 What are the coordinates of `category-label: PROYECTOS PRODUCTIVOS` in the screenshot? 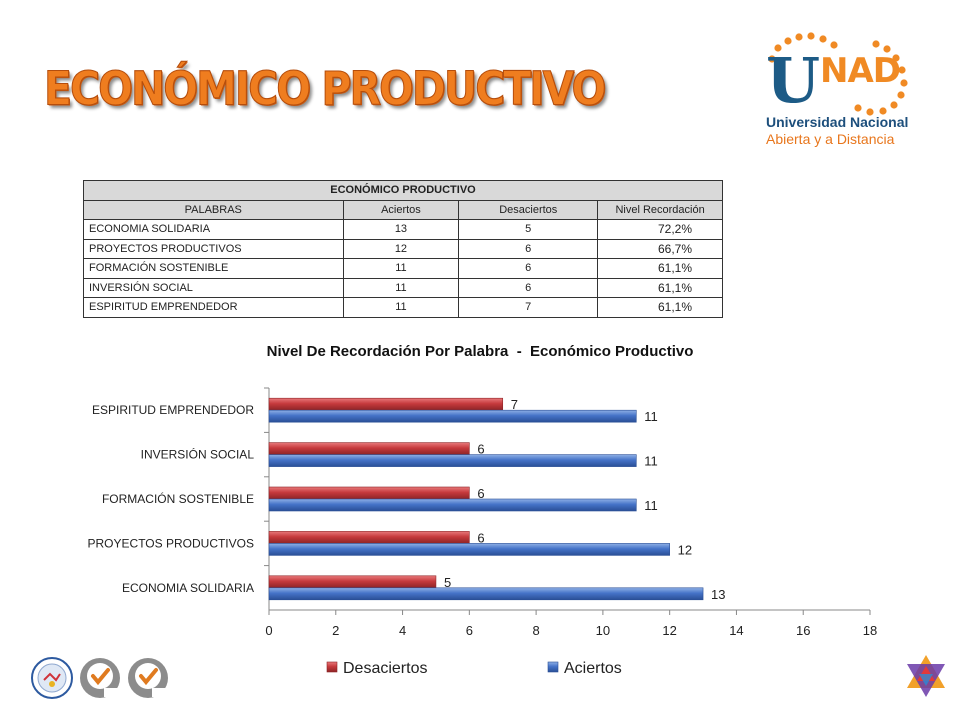 It's located at (171, 543).